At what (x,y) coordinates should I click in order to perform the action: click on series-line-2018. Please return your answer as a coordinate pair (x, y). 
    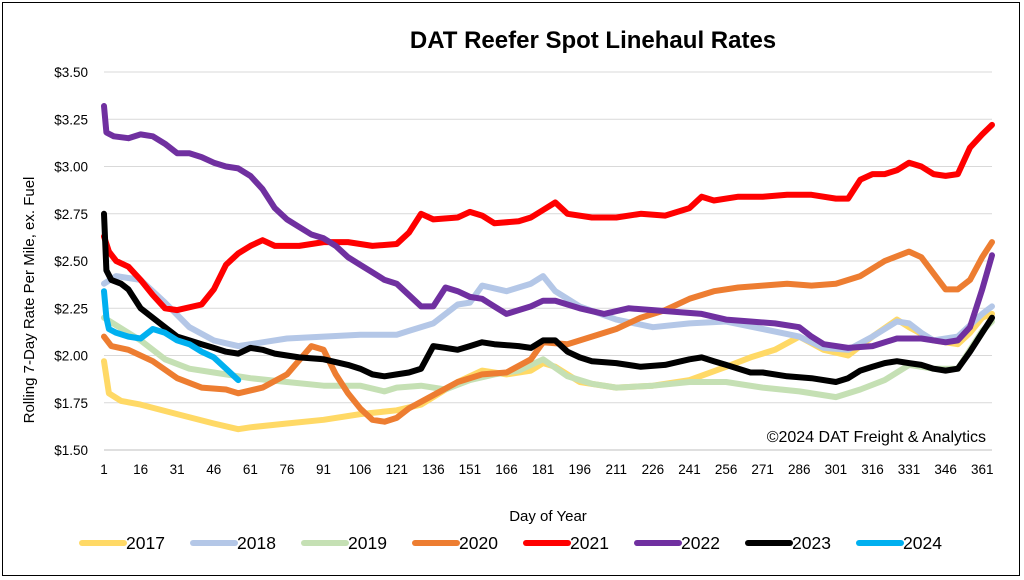
    Looking at the image, I should click on (548, 313).